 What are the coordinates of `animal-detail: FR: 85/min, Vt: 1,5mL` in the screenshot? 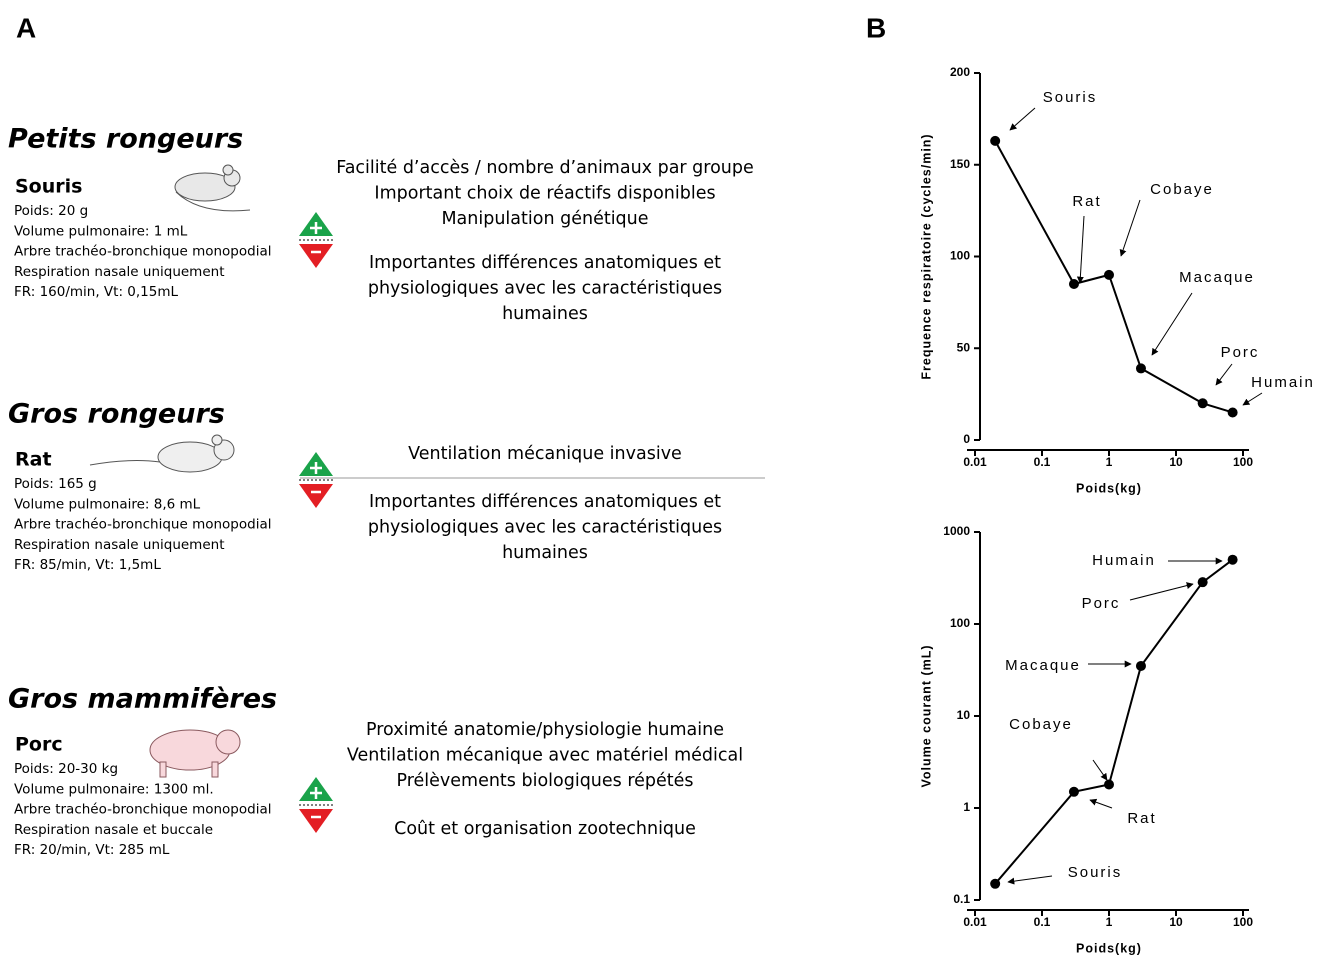 It's located at (87, 565).